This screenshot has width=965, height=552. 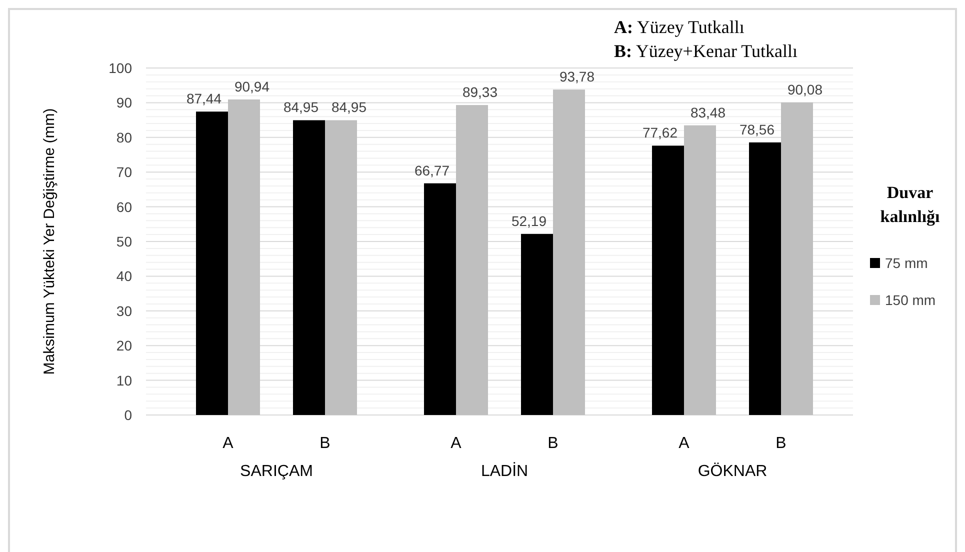 What do you see at coordinates (252, 86) in the screenshot?
I see `text: 90,94` at bounding box center [252, 86].